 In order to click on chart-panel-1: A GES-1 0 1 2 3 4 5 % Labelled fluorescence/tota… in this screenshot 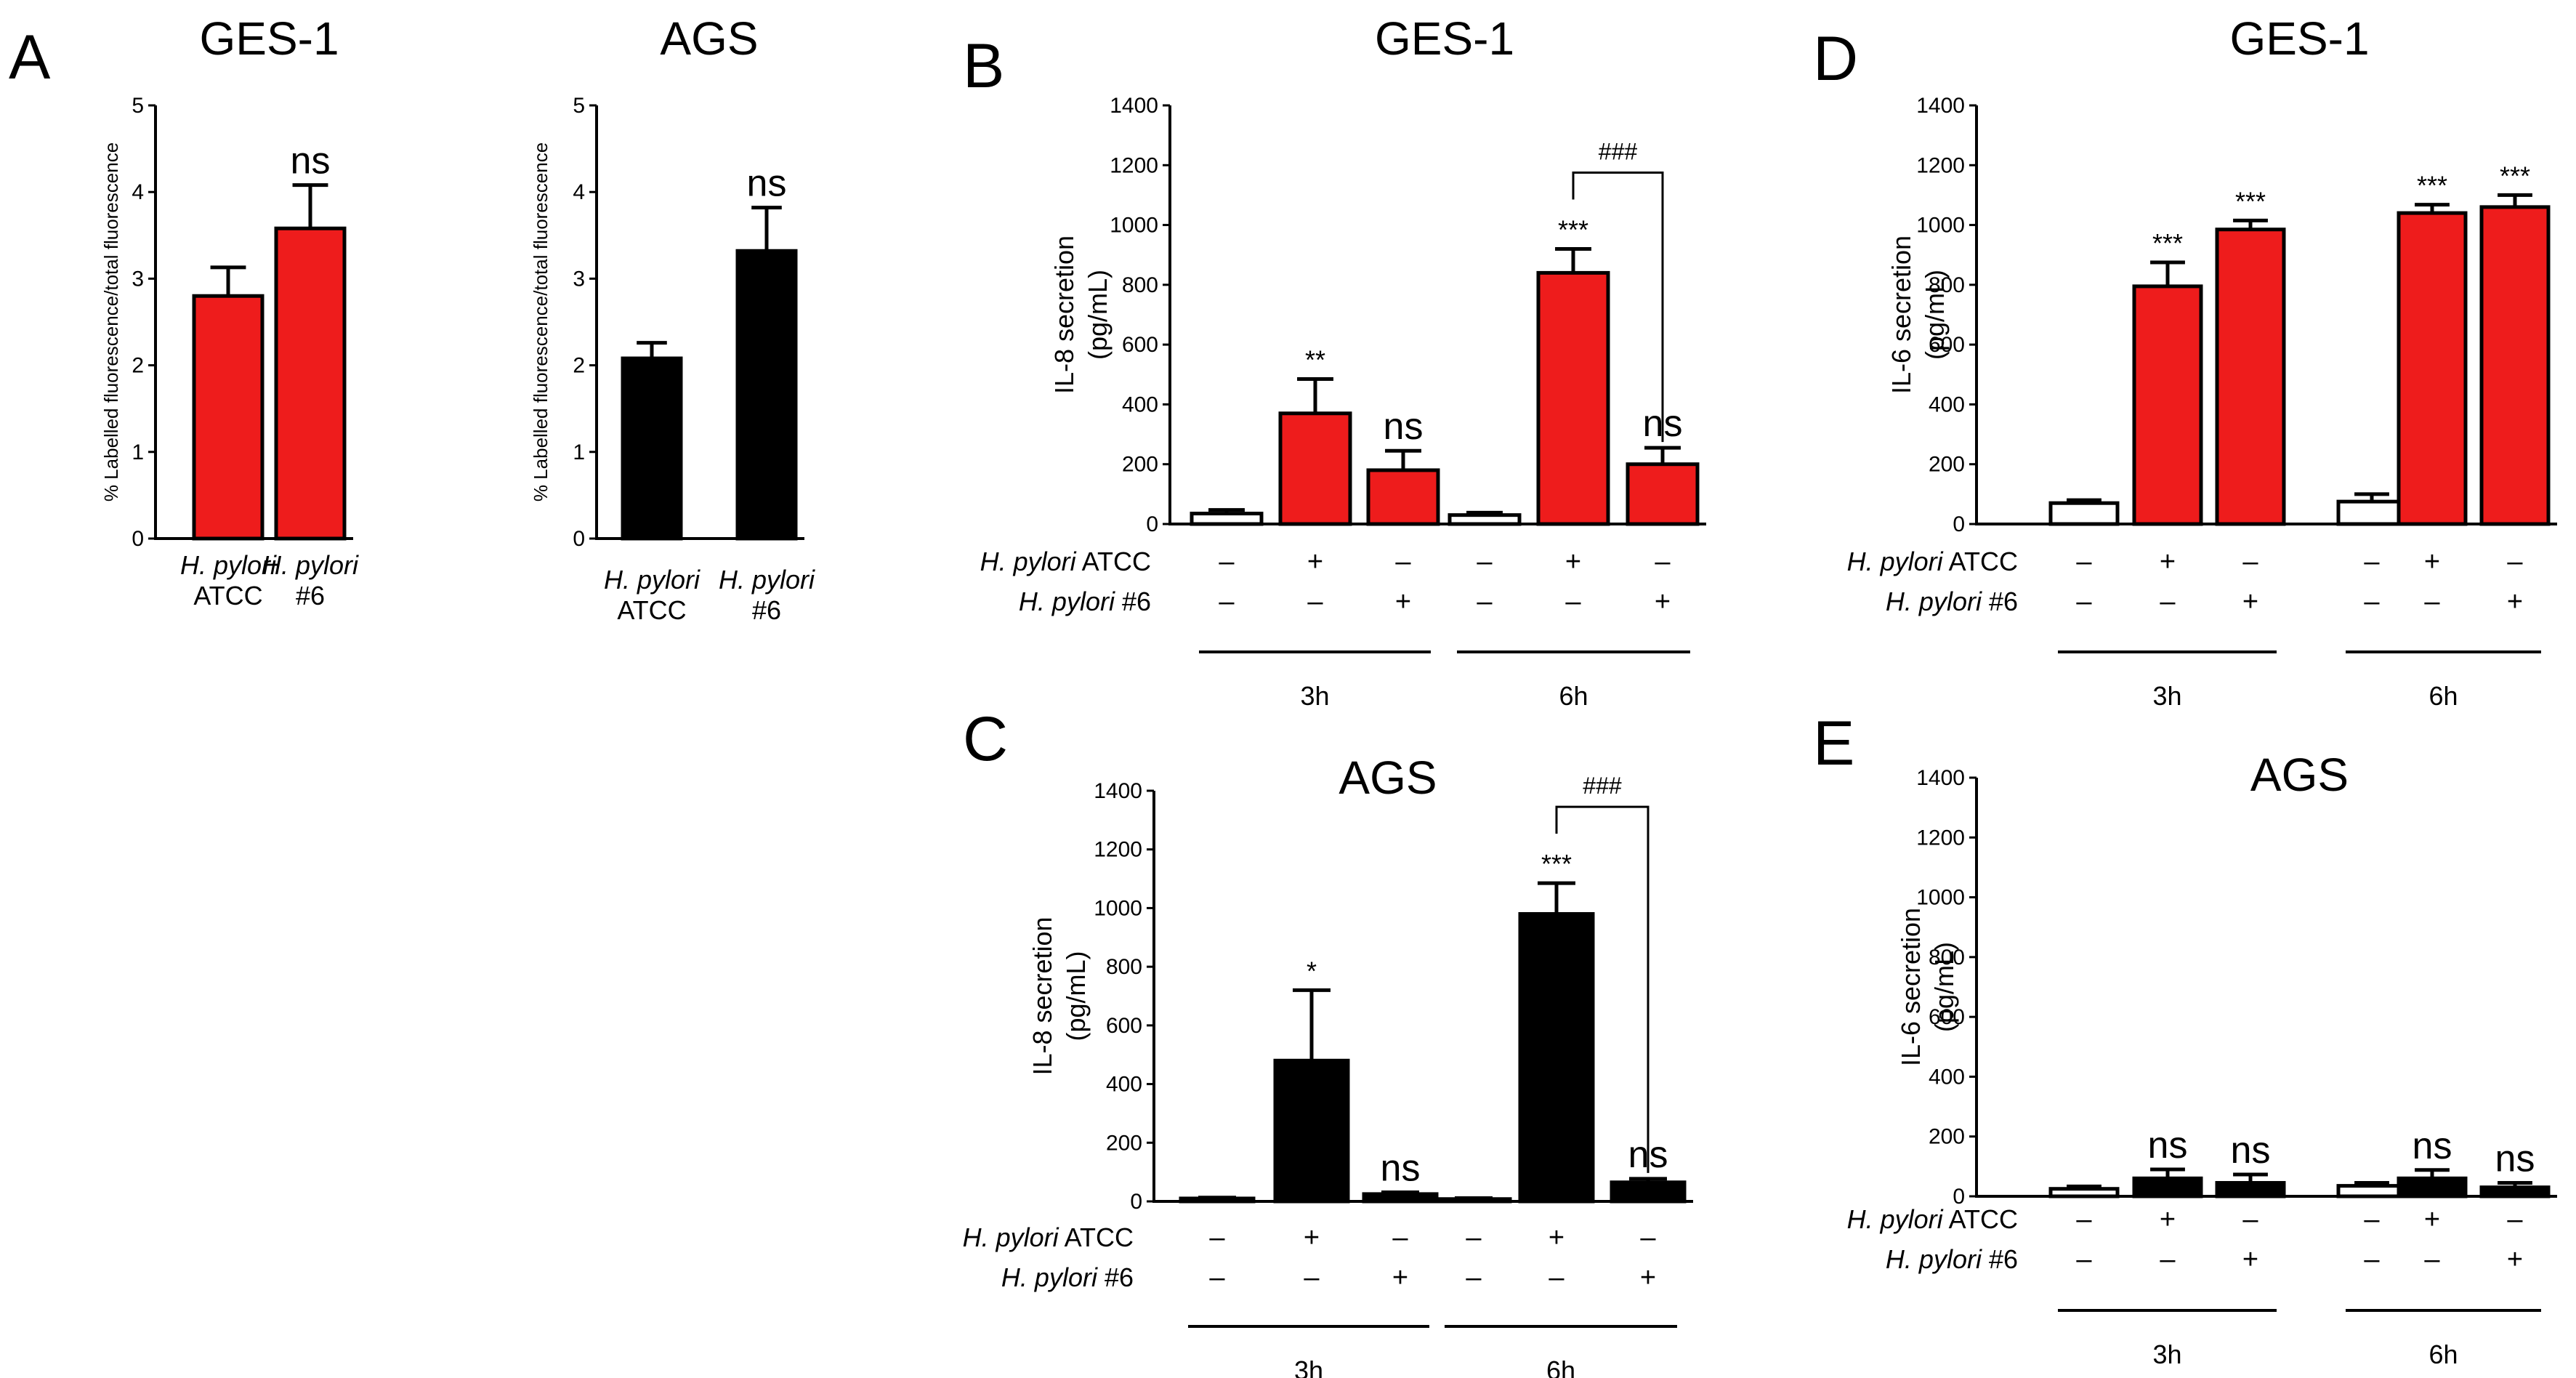, I will do `click(184, 311)`.